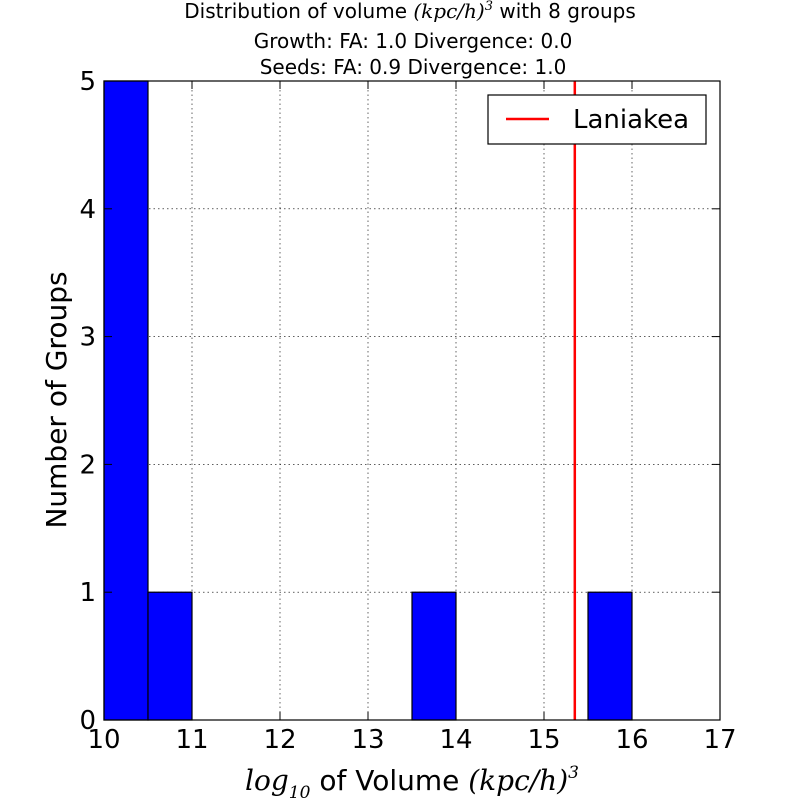 This screenshot has width=800, height=800. What do you see at coordinates (298, 11) in the screenshot?
I see `title-prefix: Distribution of volume` at bounding box center [298, 11].